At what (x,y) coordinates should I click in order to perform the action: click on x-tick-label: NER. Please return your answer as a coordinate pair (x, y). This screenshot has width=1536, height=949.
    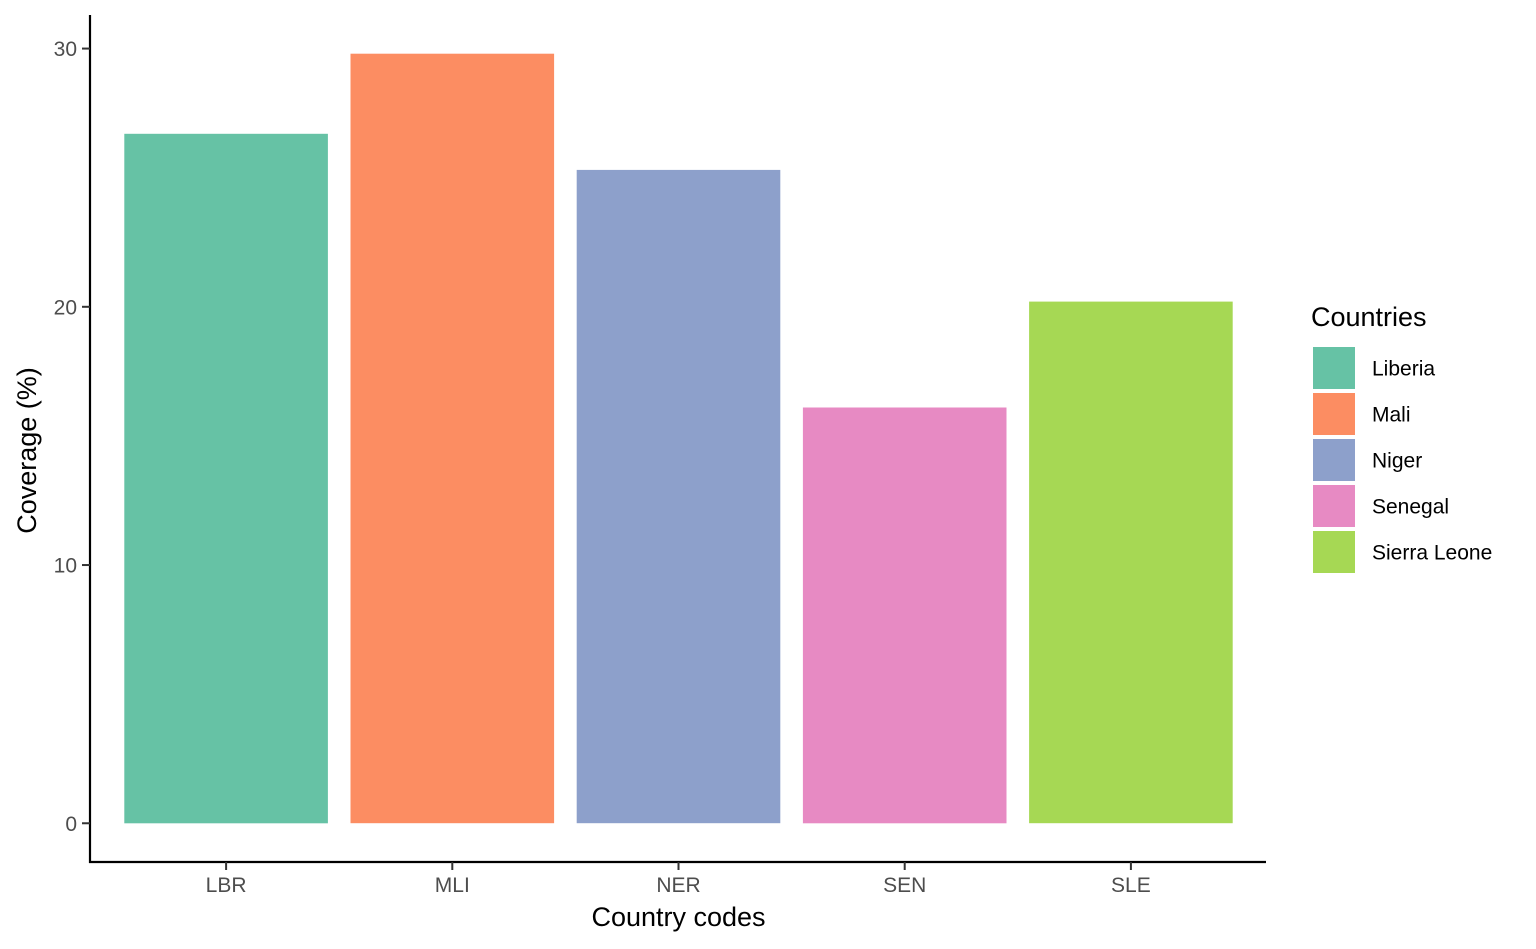
    Looking at the image, I should click on (678, 885).